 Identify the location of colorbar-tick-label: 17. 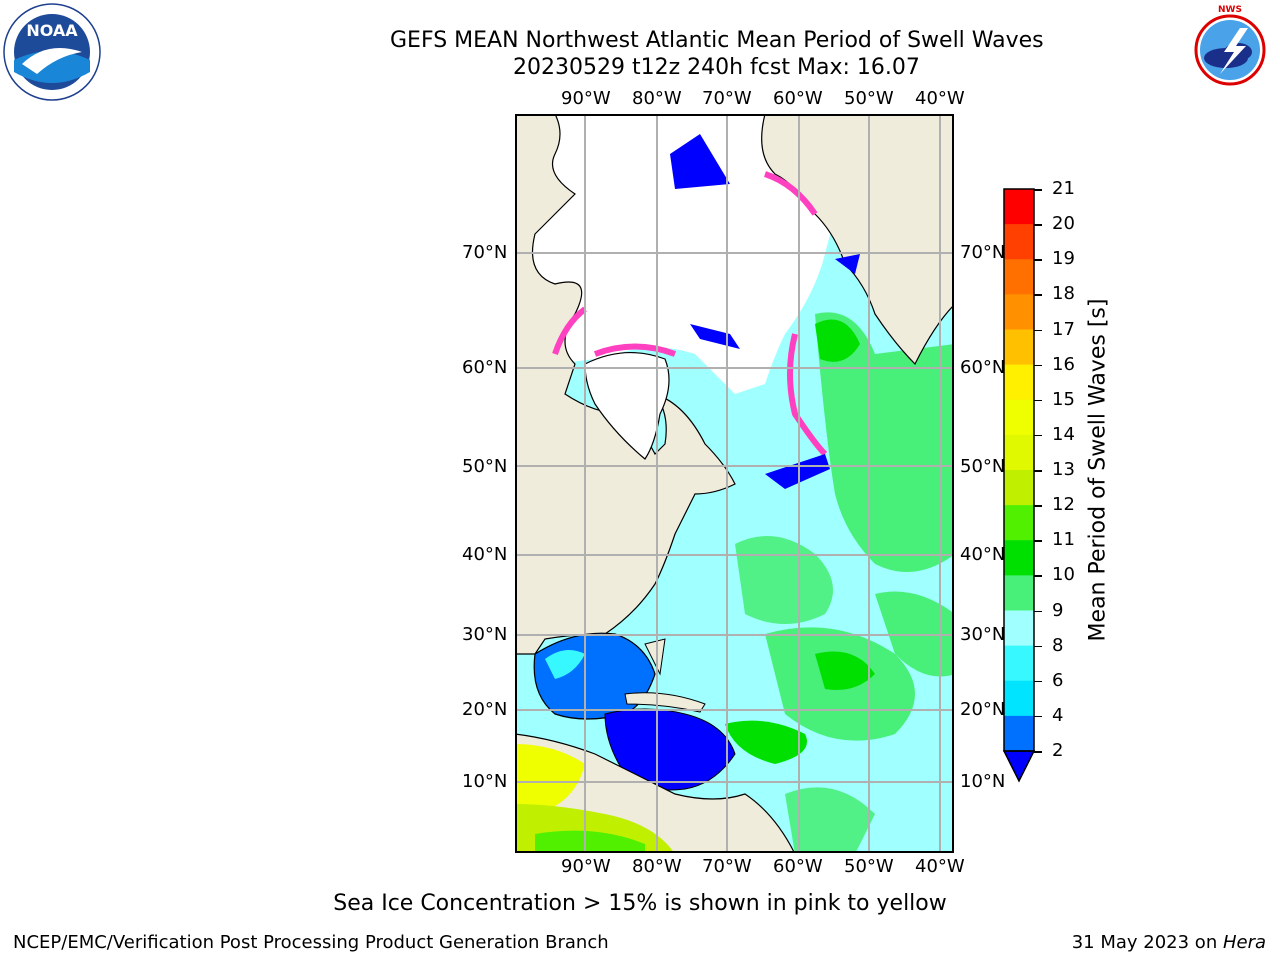
(1063, 329).